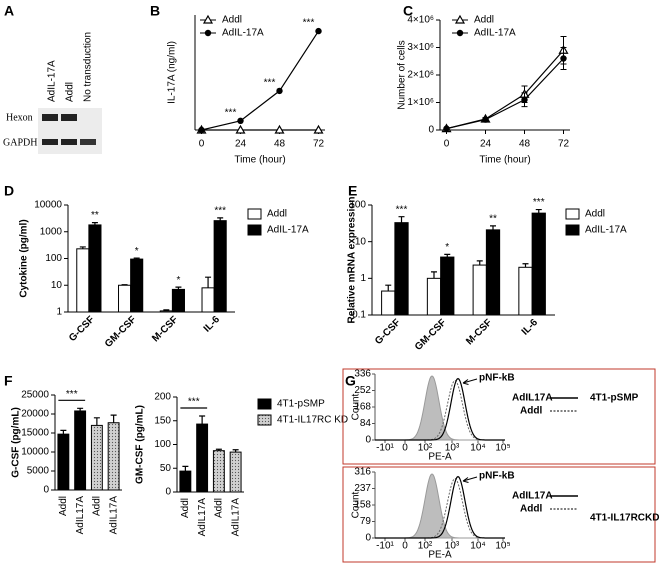 This screenshot has width=668, height=564. Describe the element at coordinates (166, 468) in the screenshot. I see `y-tick-label: 50` at that location.